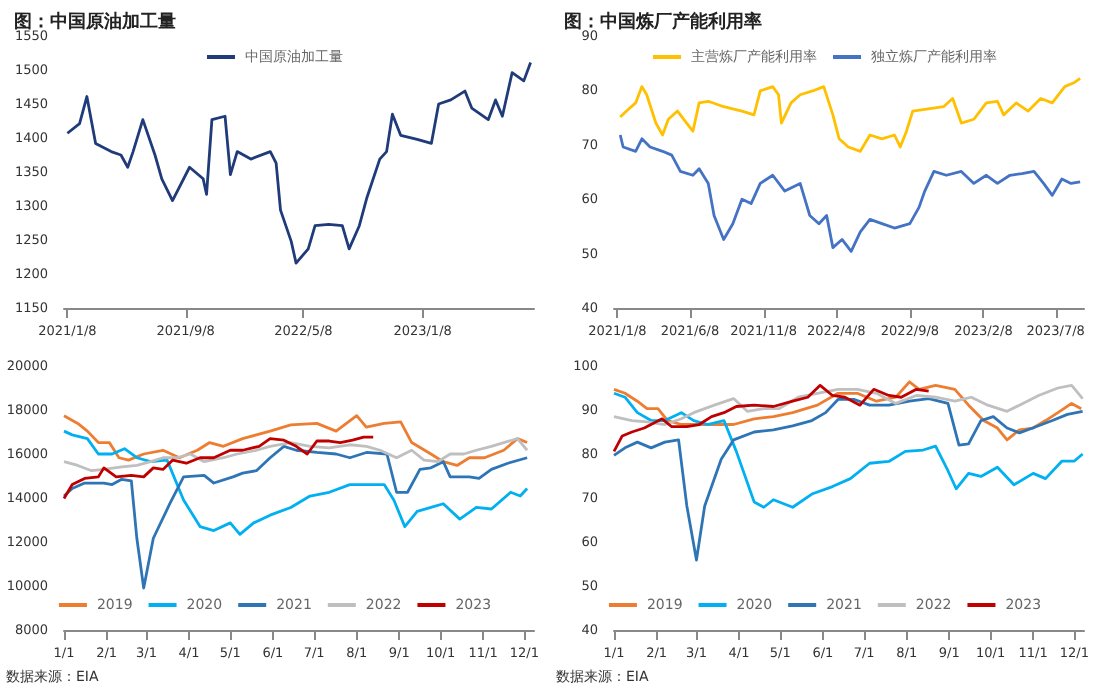 The image size is (1100, 690). I want to click on chart-title: 图：中国炼厂产能利用率, so click(663, 22).